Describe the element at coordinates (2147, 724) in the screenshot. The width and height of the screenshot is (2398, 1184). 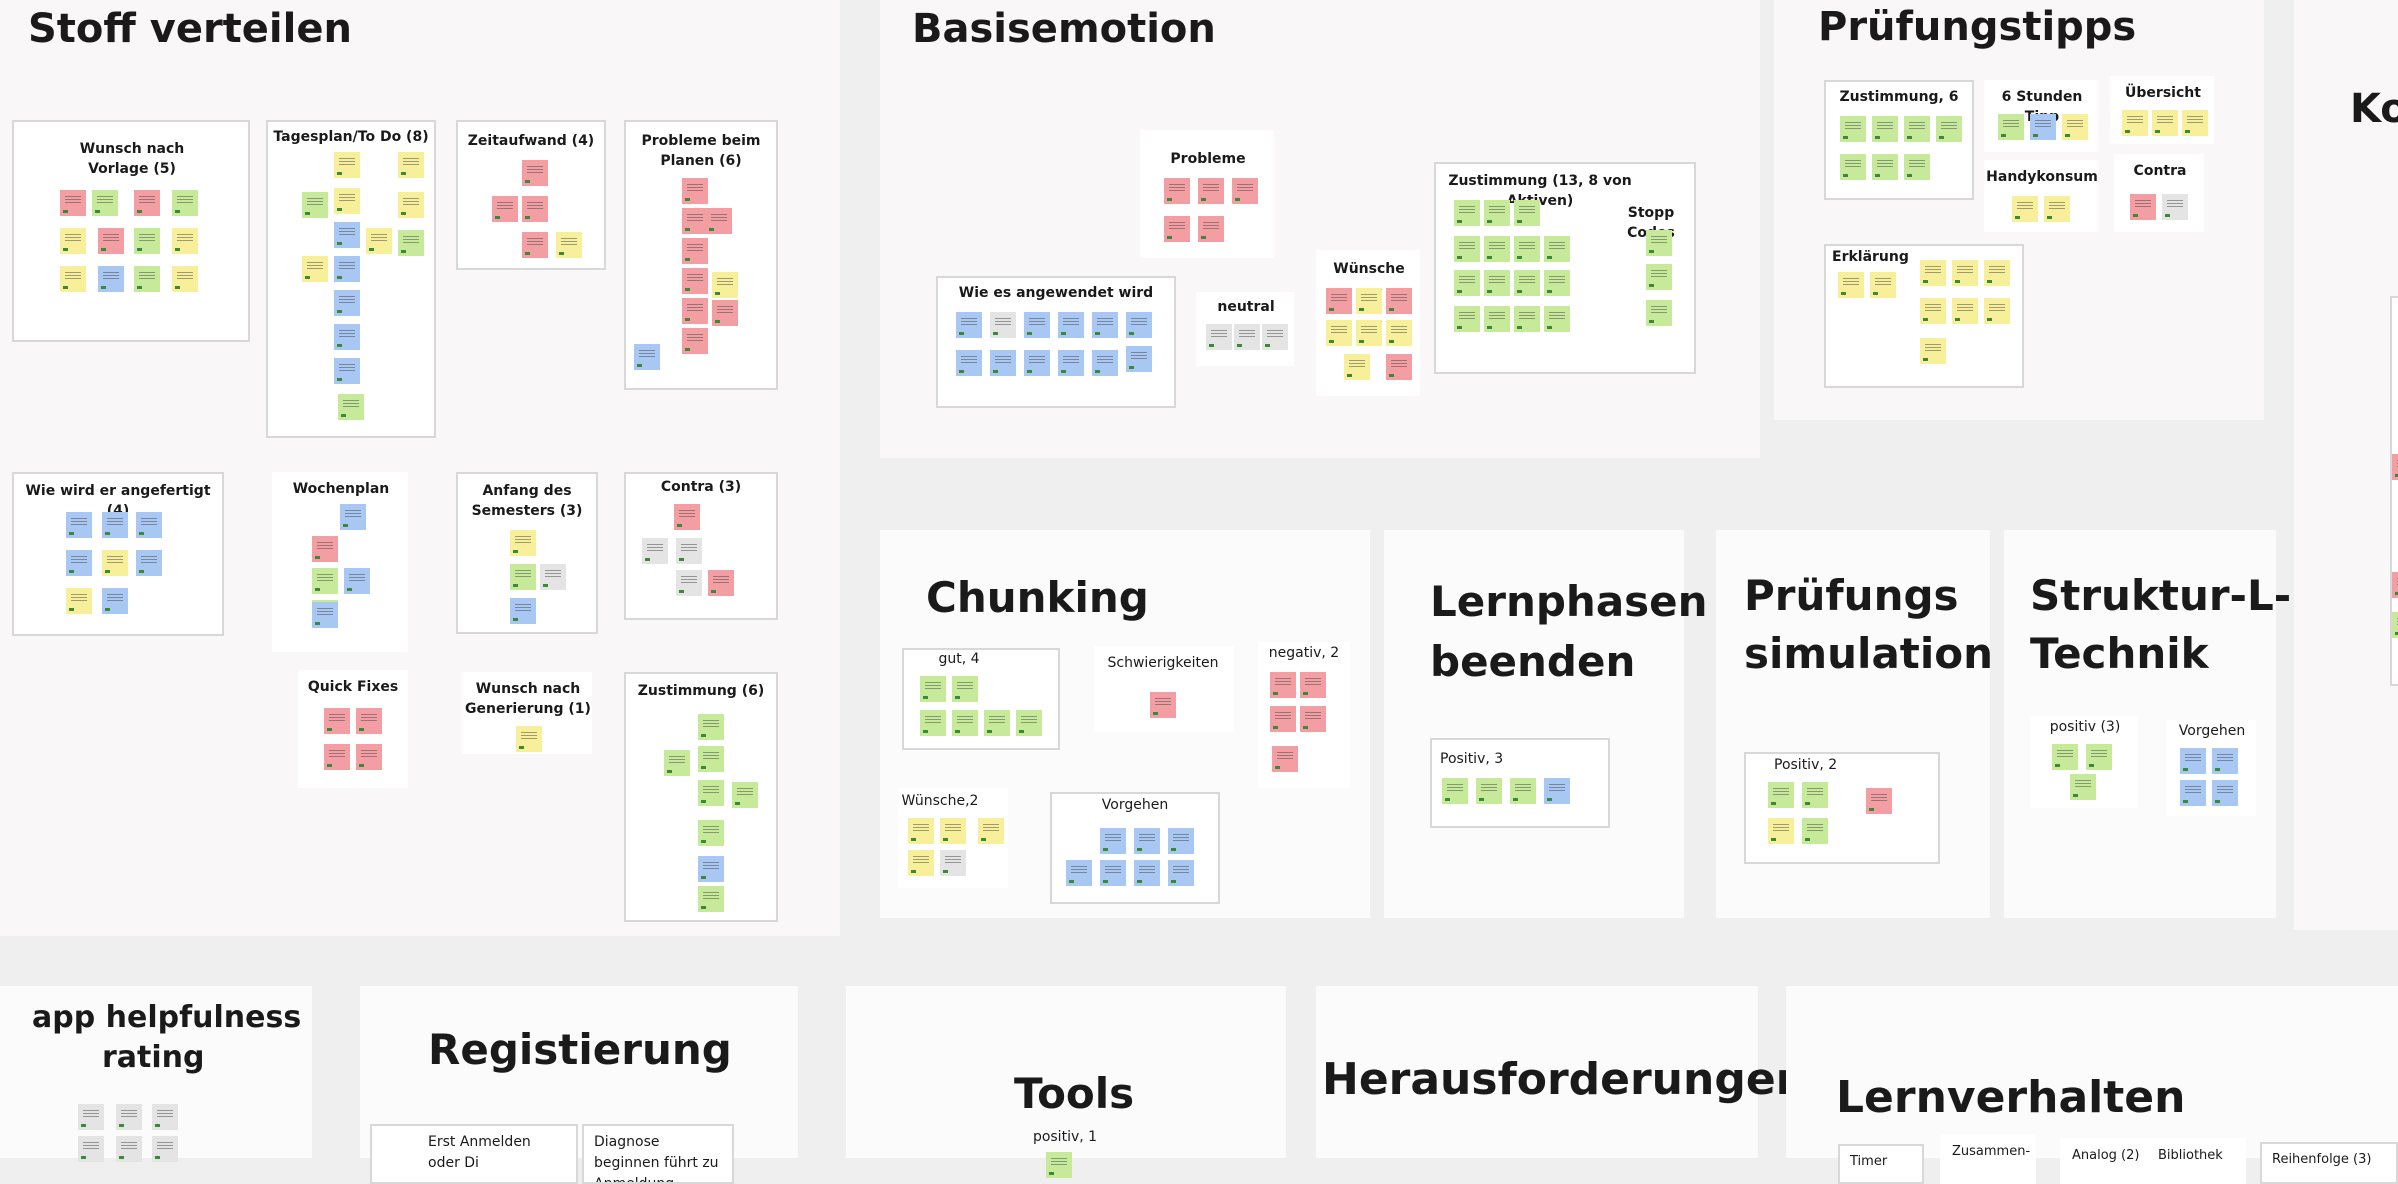
I see `frame-struktur: Struktur-L- Technik positiv (3) Vorgehen` at that location.